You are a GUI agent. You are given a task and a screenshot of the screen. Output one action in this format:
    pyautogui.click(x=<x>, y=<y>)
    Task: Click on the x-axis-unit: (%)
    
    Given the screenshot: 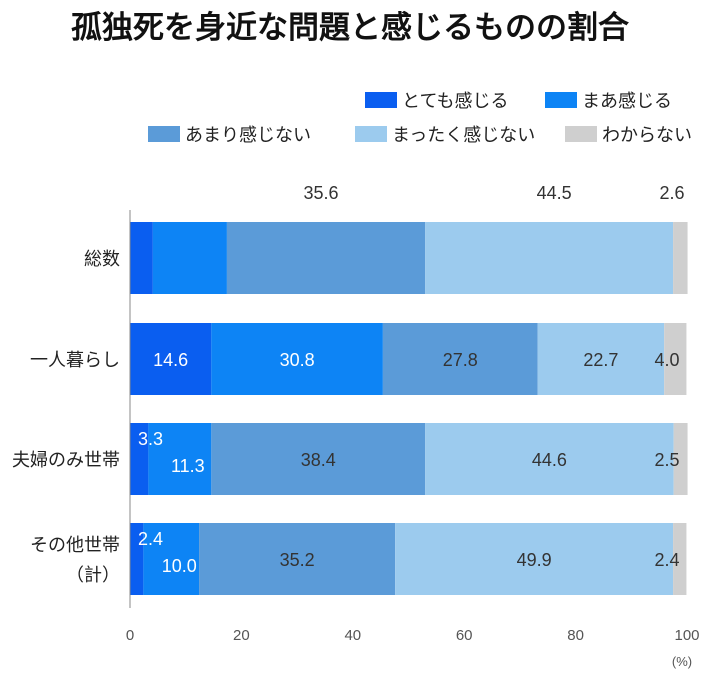 What is the action you would take?
    pyautogui.click(x=682, y=661)
    